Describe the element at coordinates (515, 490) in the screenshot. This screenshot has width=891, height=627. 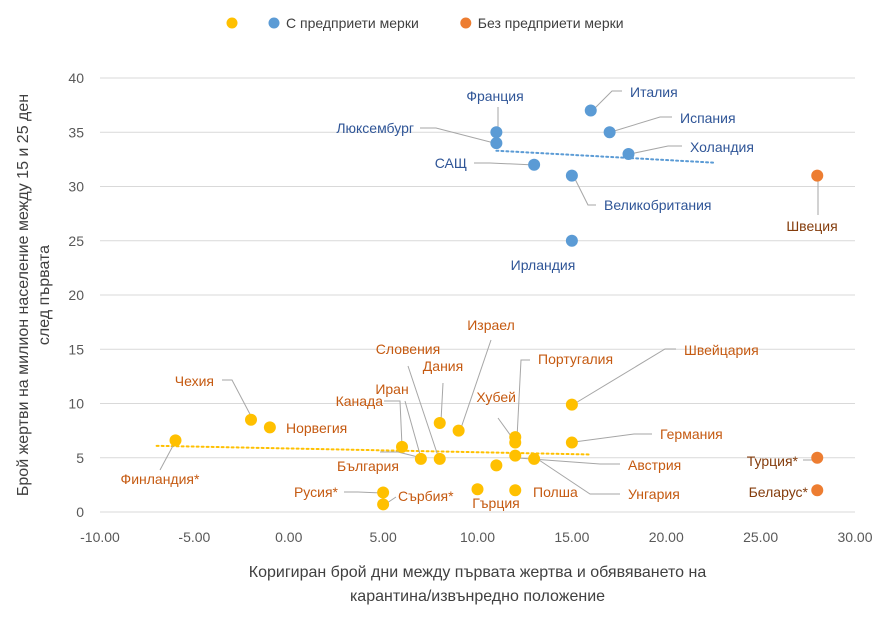
I see `data-point-полша` at that location.